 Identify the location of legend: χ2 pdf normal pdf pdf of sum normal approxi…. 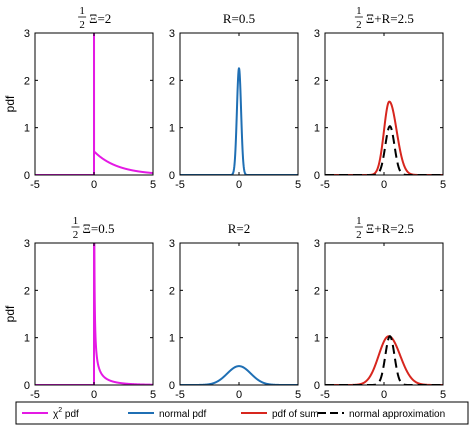
(242, 413).